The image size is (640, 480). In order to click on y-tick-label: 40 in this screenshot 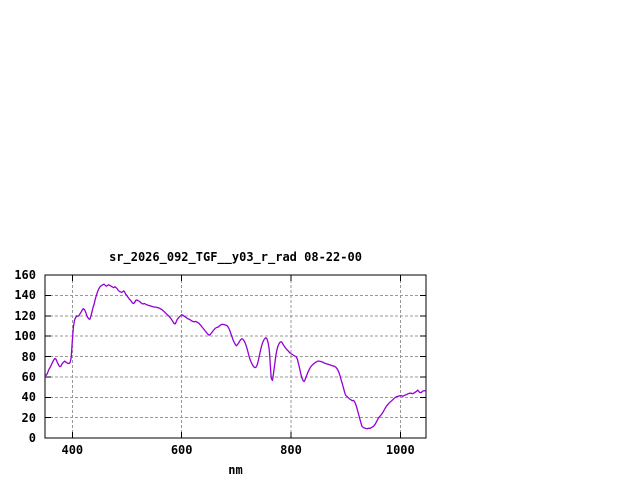, I will do `click(28, 397)`.